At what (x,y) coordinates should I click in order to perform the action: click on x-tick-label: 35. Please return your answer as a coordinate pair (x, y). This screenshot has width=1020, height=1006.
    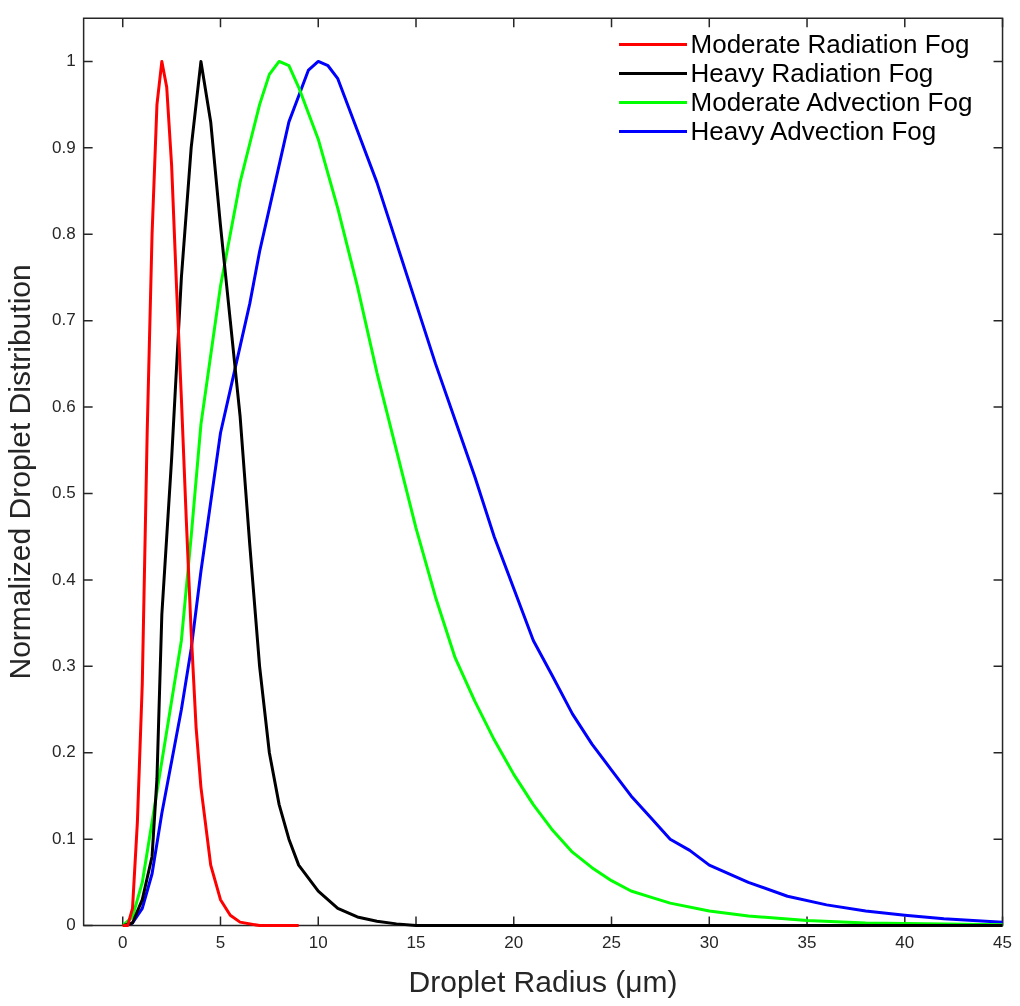
    Looking at the image, I should click on (807, 943).